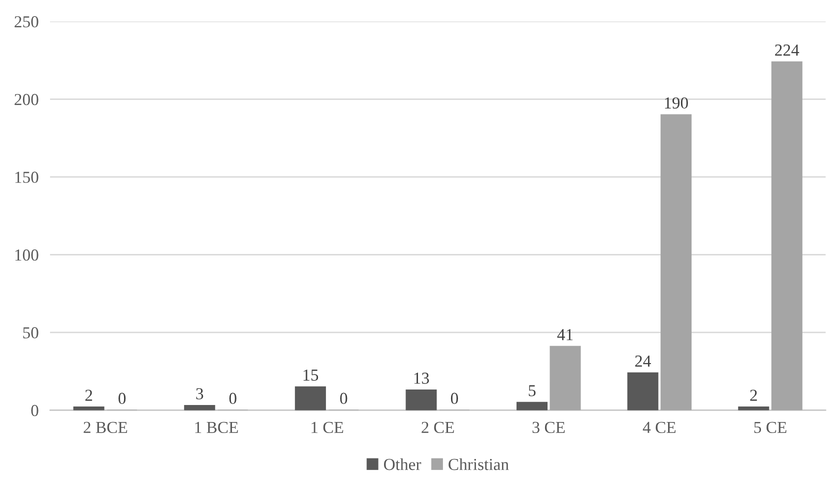  Describe the element at coordinates (311, 375) in the screenshot. I see `data-label: 15` at that location.